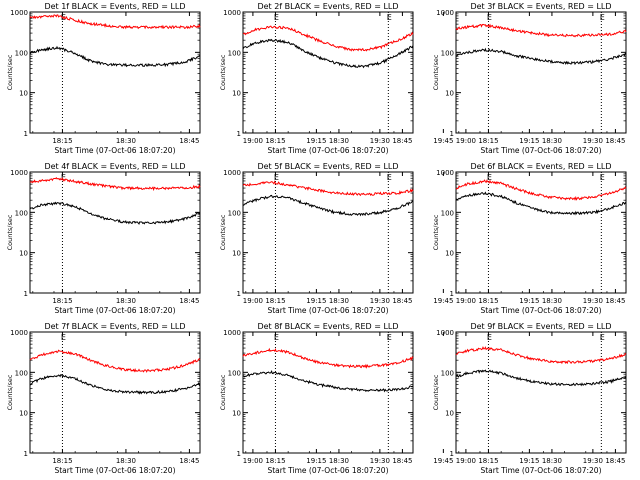  I want to click on panel-title: Det 8f BLACK = Events, RED = LLD, so click(327, 326).